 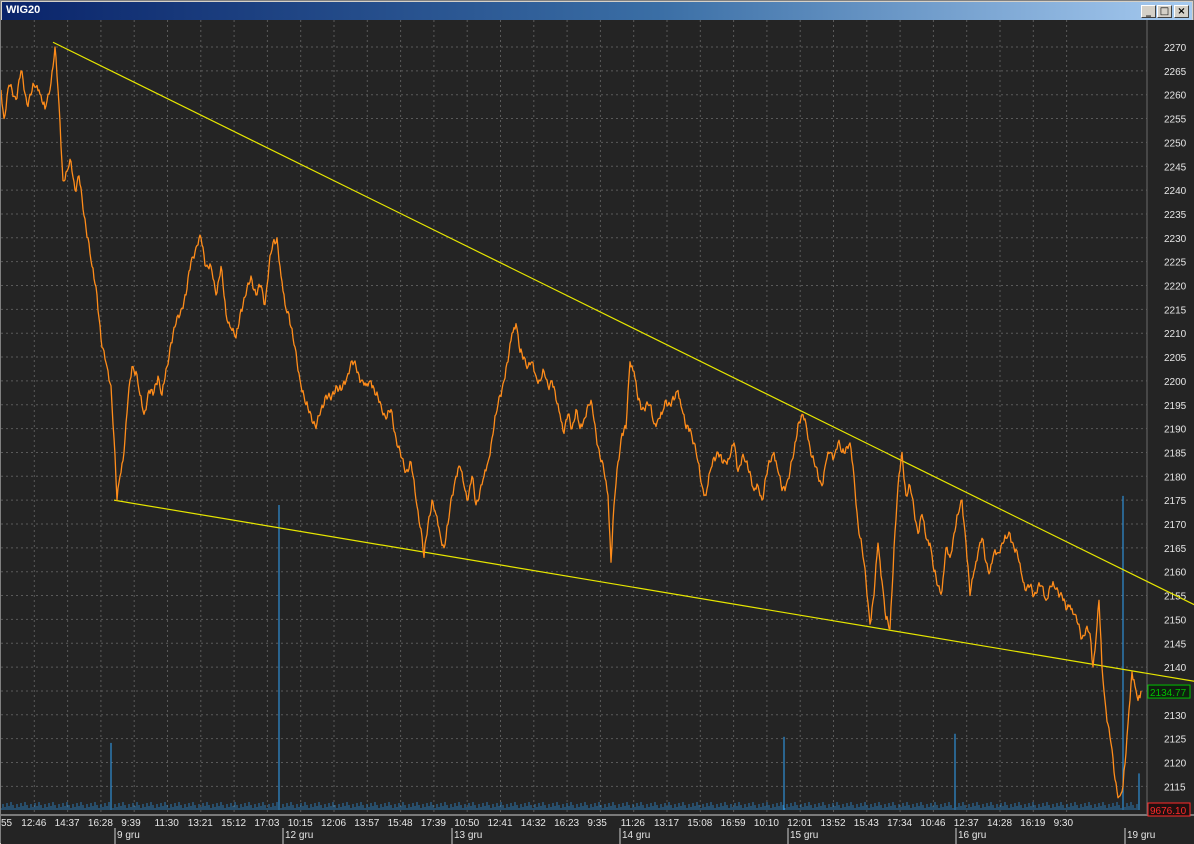 What do you see at coordinates (1164, 11) in the screenshot?
I see `maximize-button: □` at bounding box center [1164, 11].